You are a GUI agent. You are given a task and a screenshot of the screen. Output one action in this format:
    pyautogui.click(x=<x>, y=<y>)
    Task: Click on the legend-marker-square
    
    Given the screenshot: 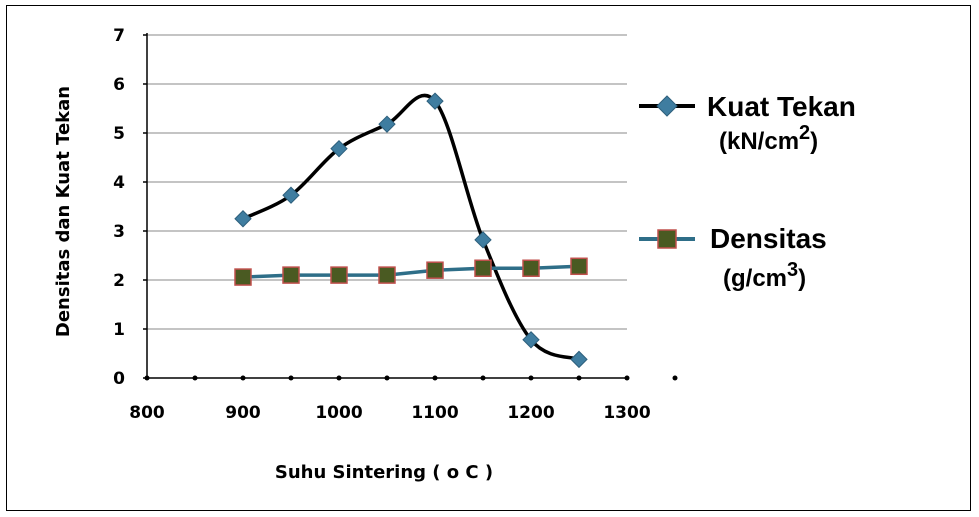 What is the action you would take?
    pyautogui.click(x=667, y=239)
    